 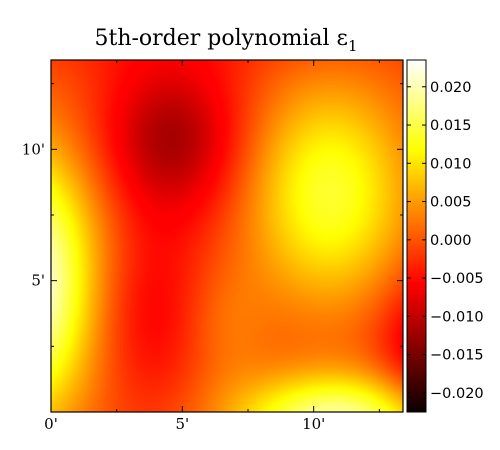 I want to click on colorbar-tick-label: −0.005, so click(x=457, y=279).